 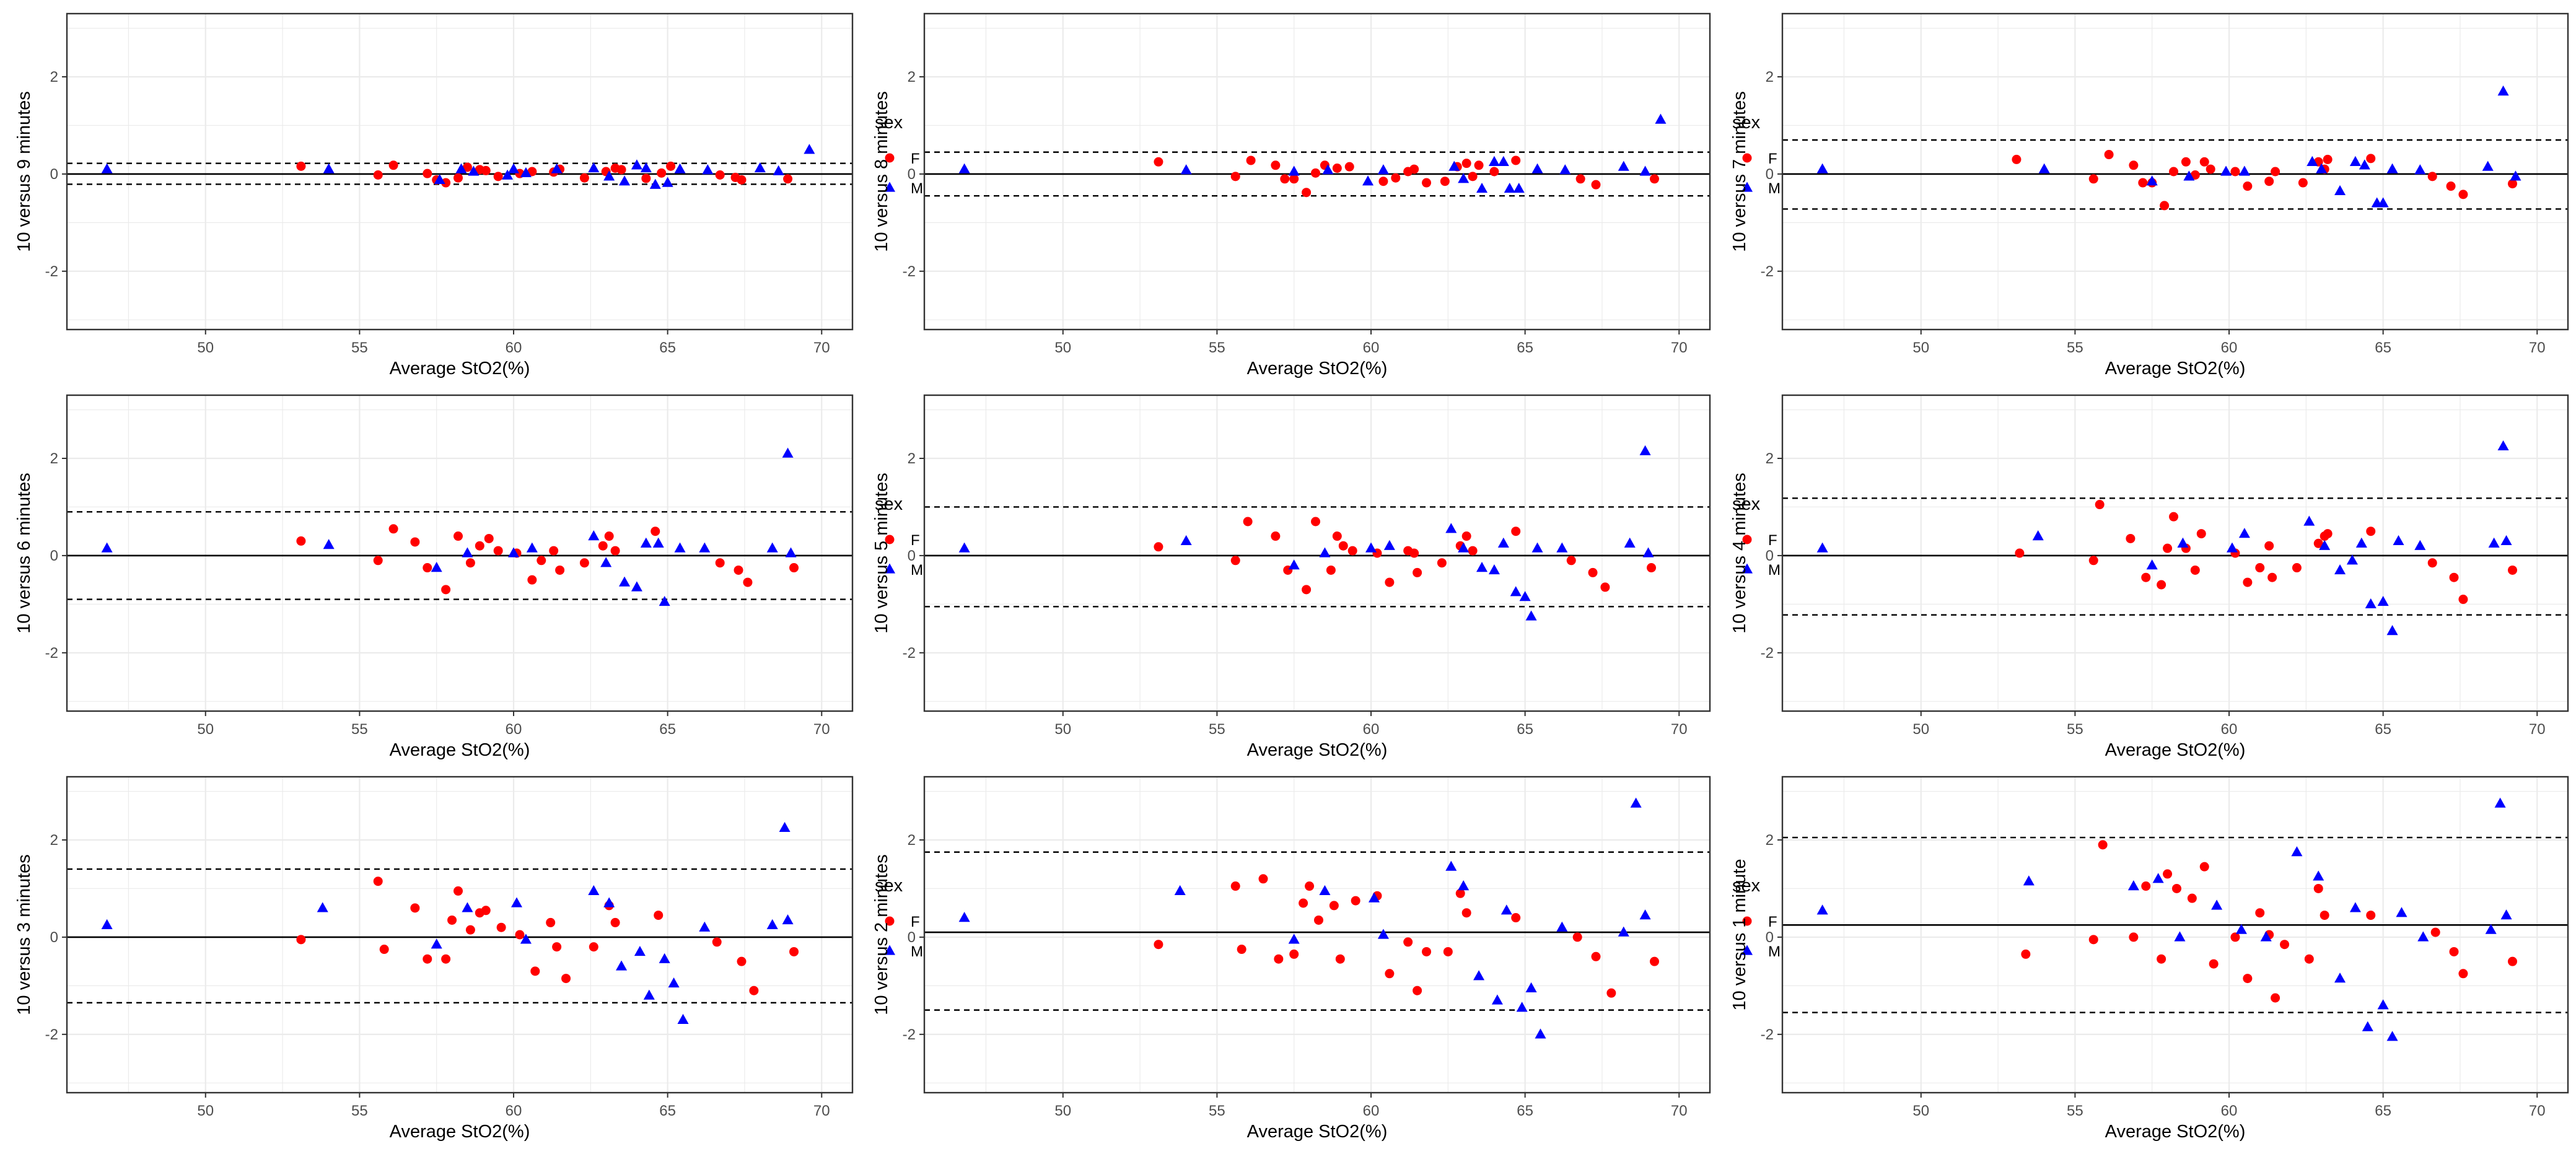 What do you see at coordinates (882, 171) in the screenshot?
I see `y-axis-title: 10 versus 8 minutes` at bounding box center [882, 171].